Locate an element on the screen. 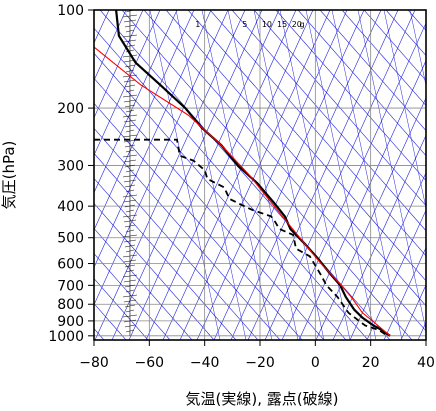 The width and height of the screenshot is (436, 411). y-tick-label: 100 is located at coordinates (70, 11).